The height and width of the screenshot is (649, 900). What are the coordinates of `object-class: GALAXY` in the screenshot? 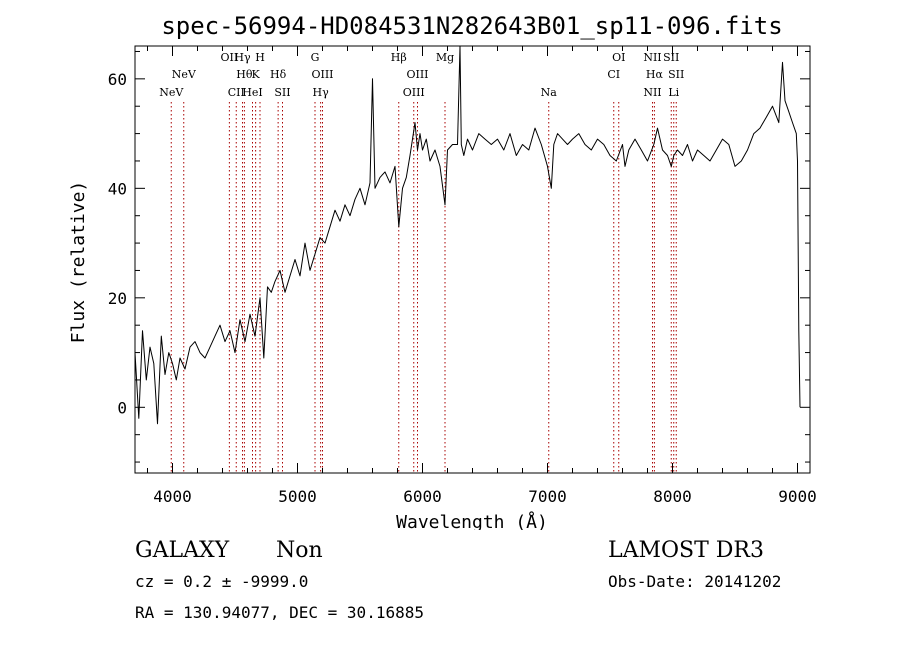 It's located at (182, 550).